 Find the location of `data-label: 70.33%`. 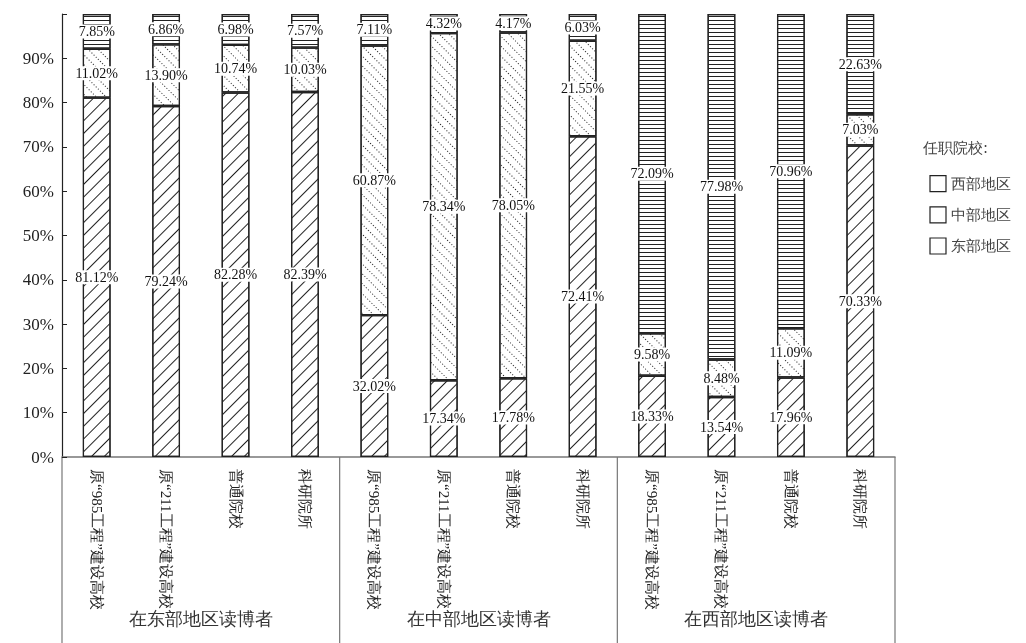

data-label: 70.33% is located at coordinates (860, 301).